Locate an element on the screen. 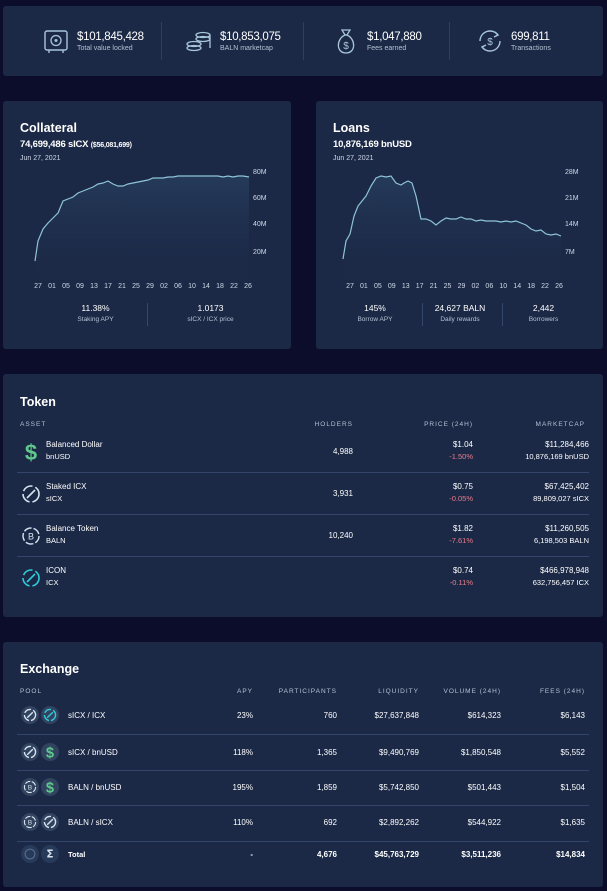 This screenshot has height=891, width=607. money-bag-icon: $ is located at coordinates (346, 41).